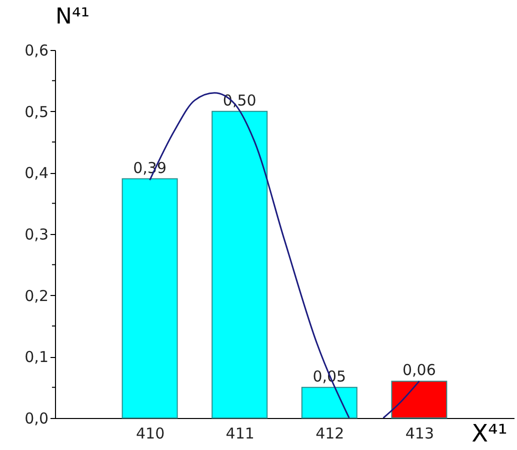  Describe the element at coordinates (36, 51) in the screenshot. I see `y-tick-label: 0,6` at that location.